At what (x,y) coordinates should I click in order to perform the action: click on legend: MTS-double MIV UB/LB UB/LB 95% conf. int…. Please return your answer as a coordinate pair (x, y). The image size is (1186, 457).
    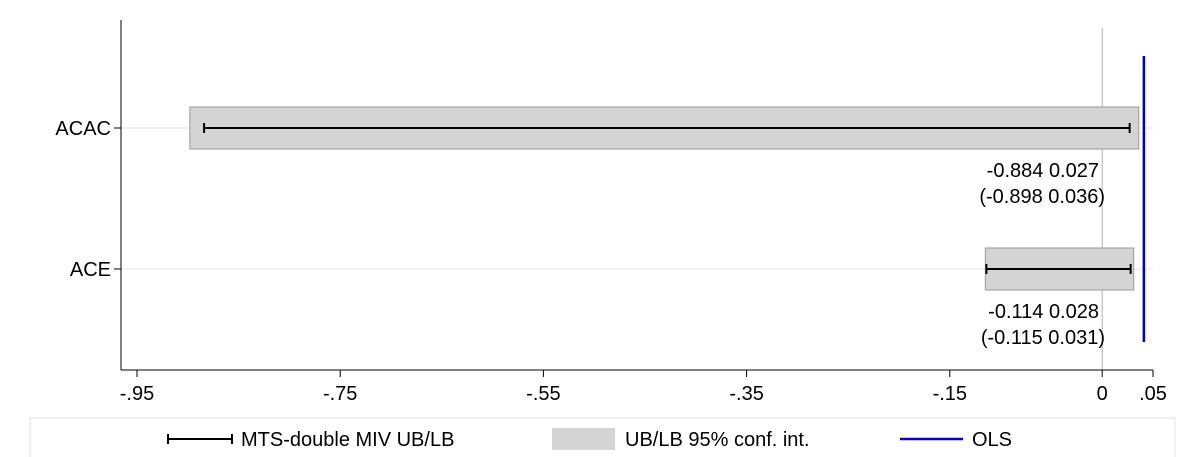
    Looking at the image, I should click on (602, 437).